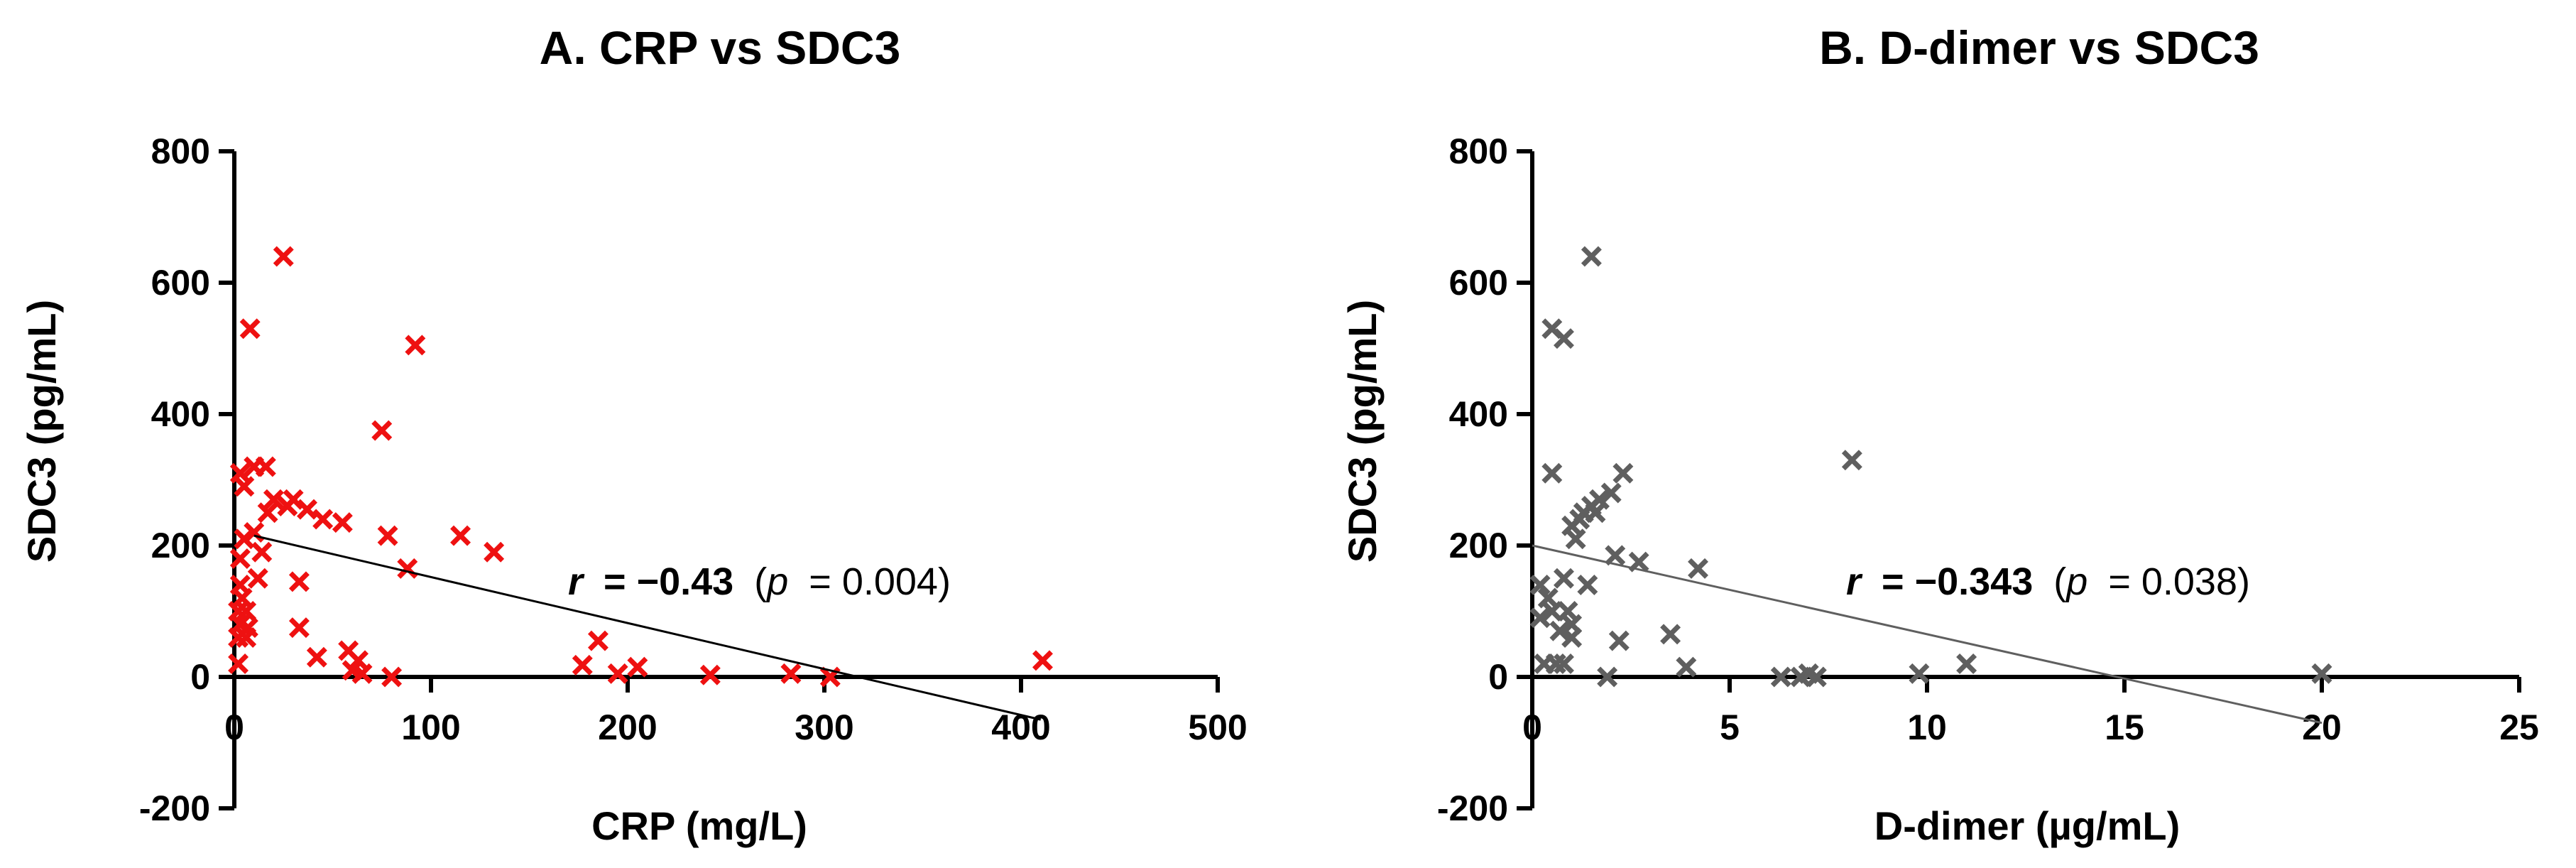 This screenshot has width=2576, height=868. Describe the element at coordinates (1478, 283) in the screenshot. I see `panel-b-y-tick-label: 600` at that location.